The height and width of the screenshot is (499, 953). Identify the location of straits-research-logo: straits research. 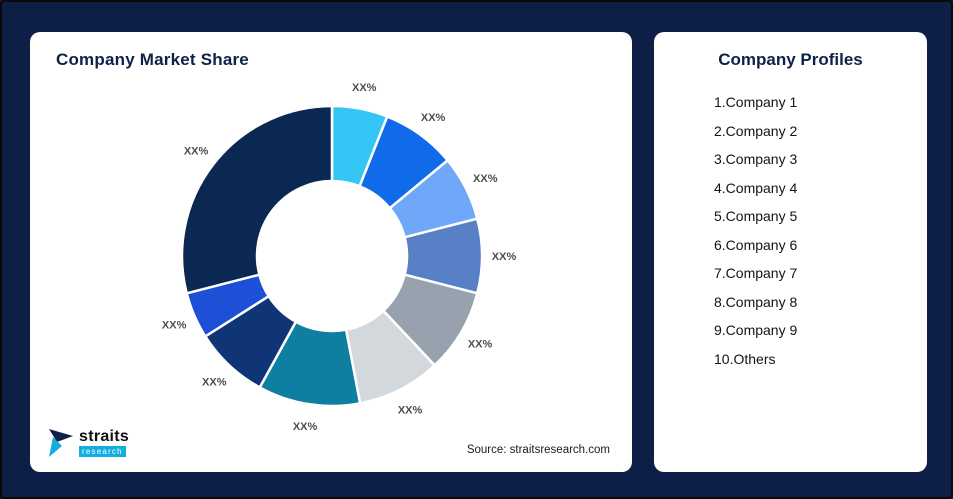
(88, 443).